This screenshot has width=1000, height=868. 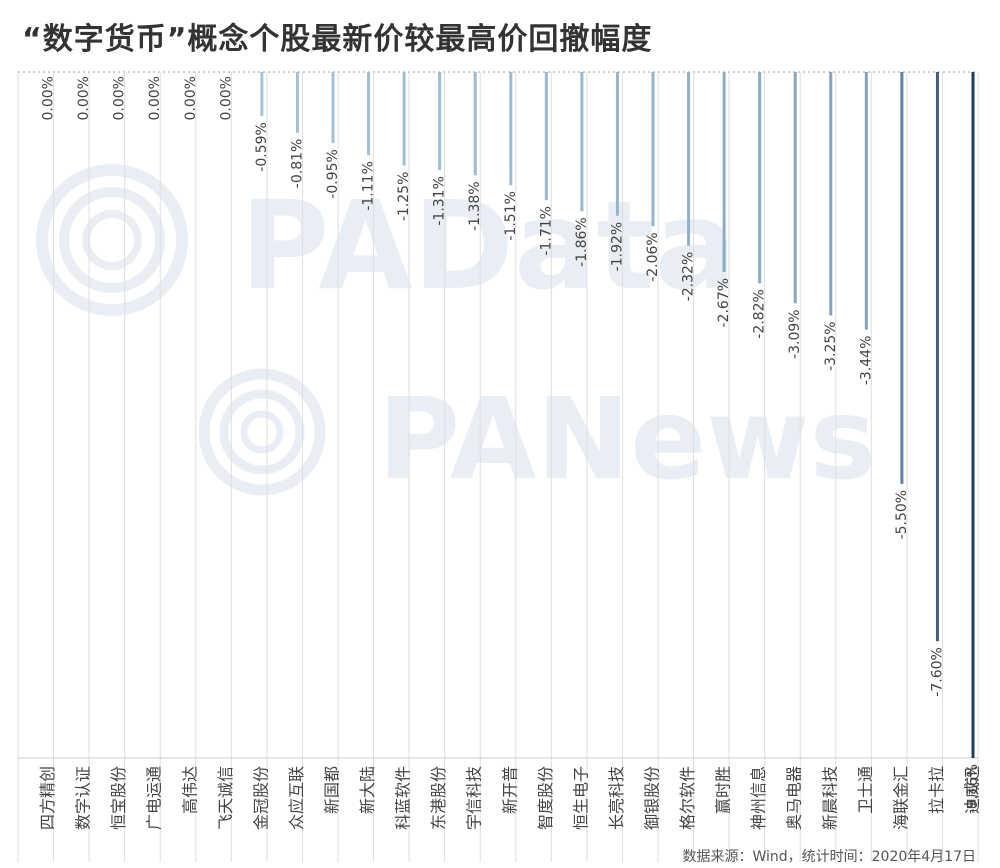 I want to click on watermark-text-panews: PANews, so click(x=627, y=440).